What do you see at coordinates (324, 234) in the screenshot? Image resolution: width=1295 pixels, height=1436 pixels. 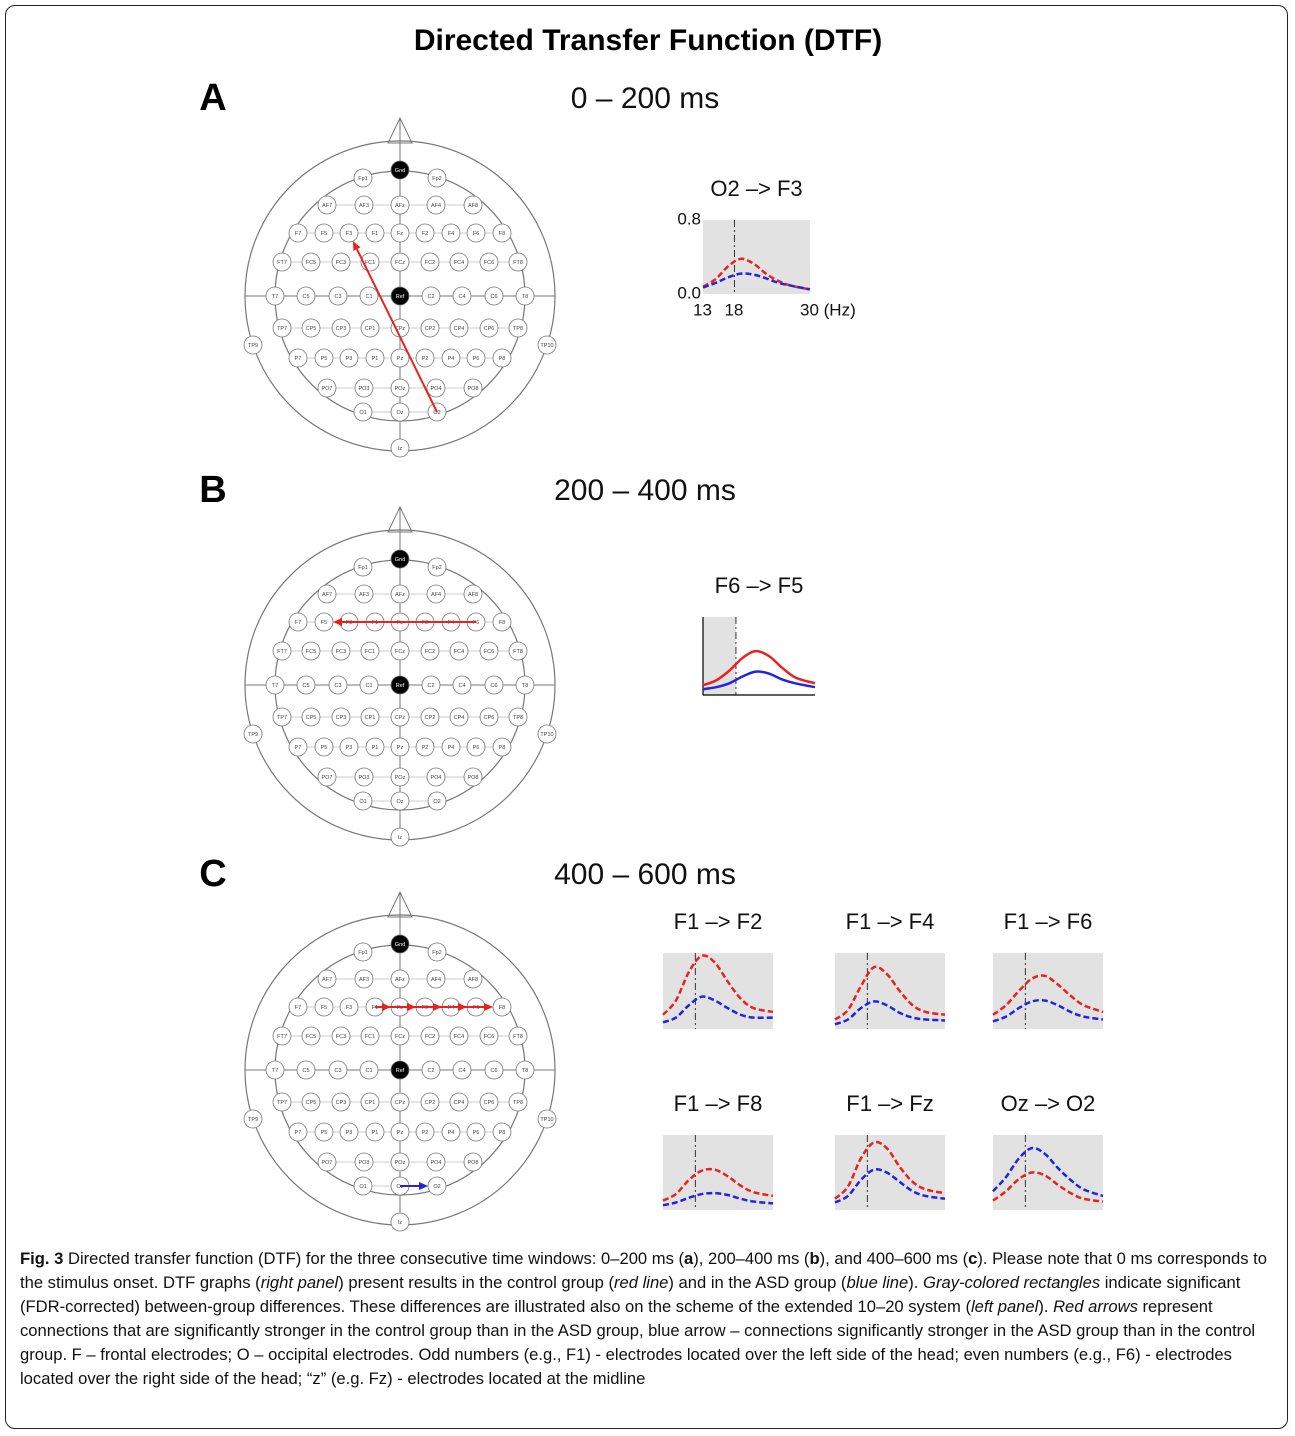 I see `electrode-label: F5` at bounding box center [324, 234].